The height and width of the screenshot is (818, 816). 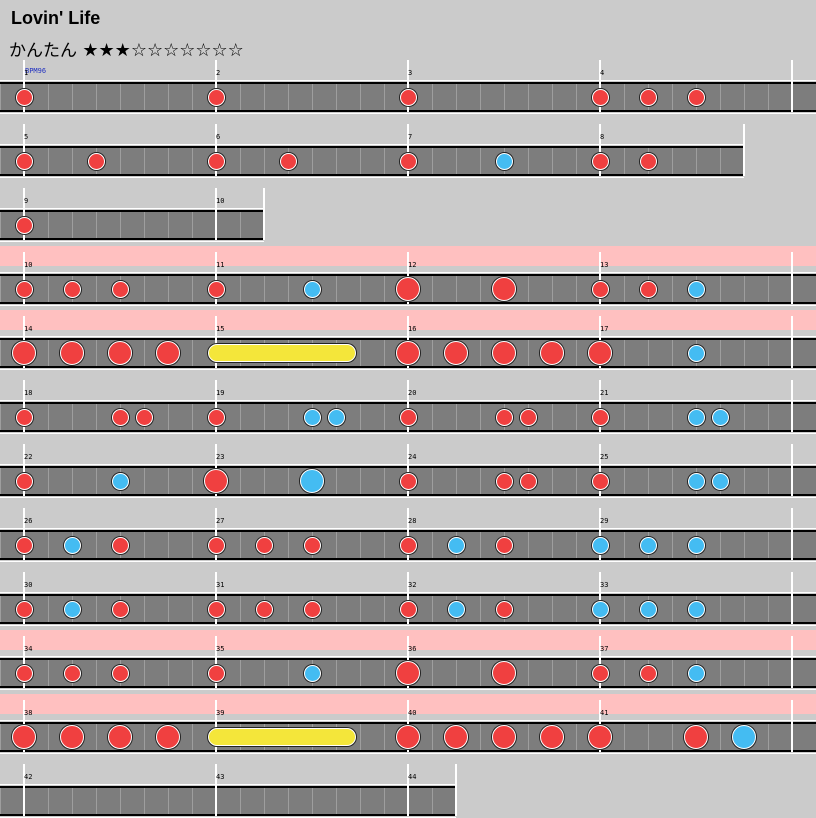 What do you see at coordinates (220, 649) in the screenshot?
I see `measure-number: 35` at bounding box center [220, 649].